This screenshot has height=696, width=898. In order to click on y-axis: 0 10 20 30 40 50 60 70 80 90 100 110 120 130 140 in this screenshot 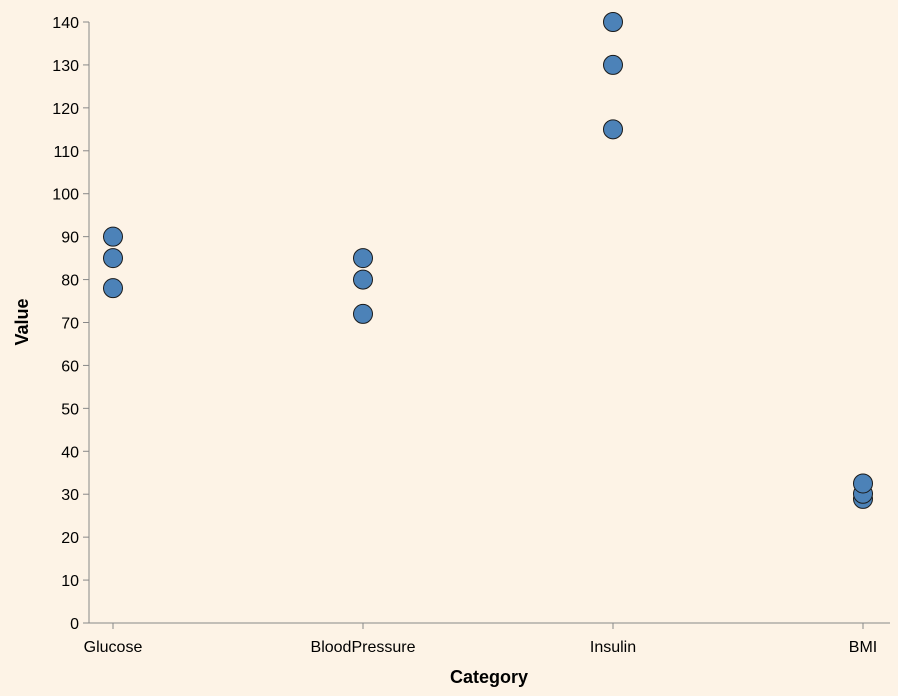, I will do `click(71, 324)`.